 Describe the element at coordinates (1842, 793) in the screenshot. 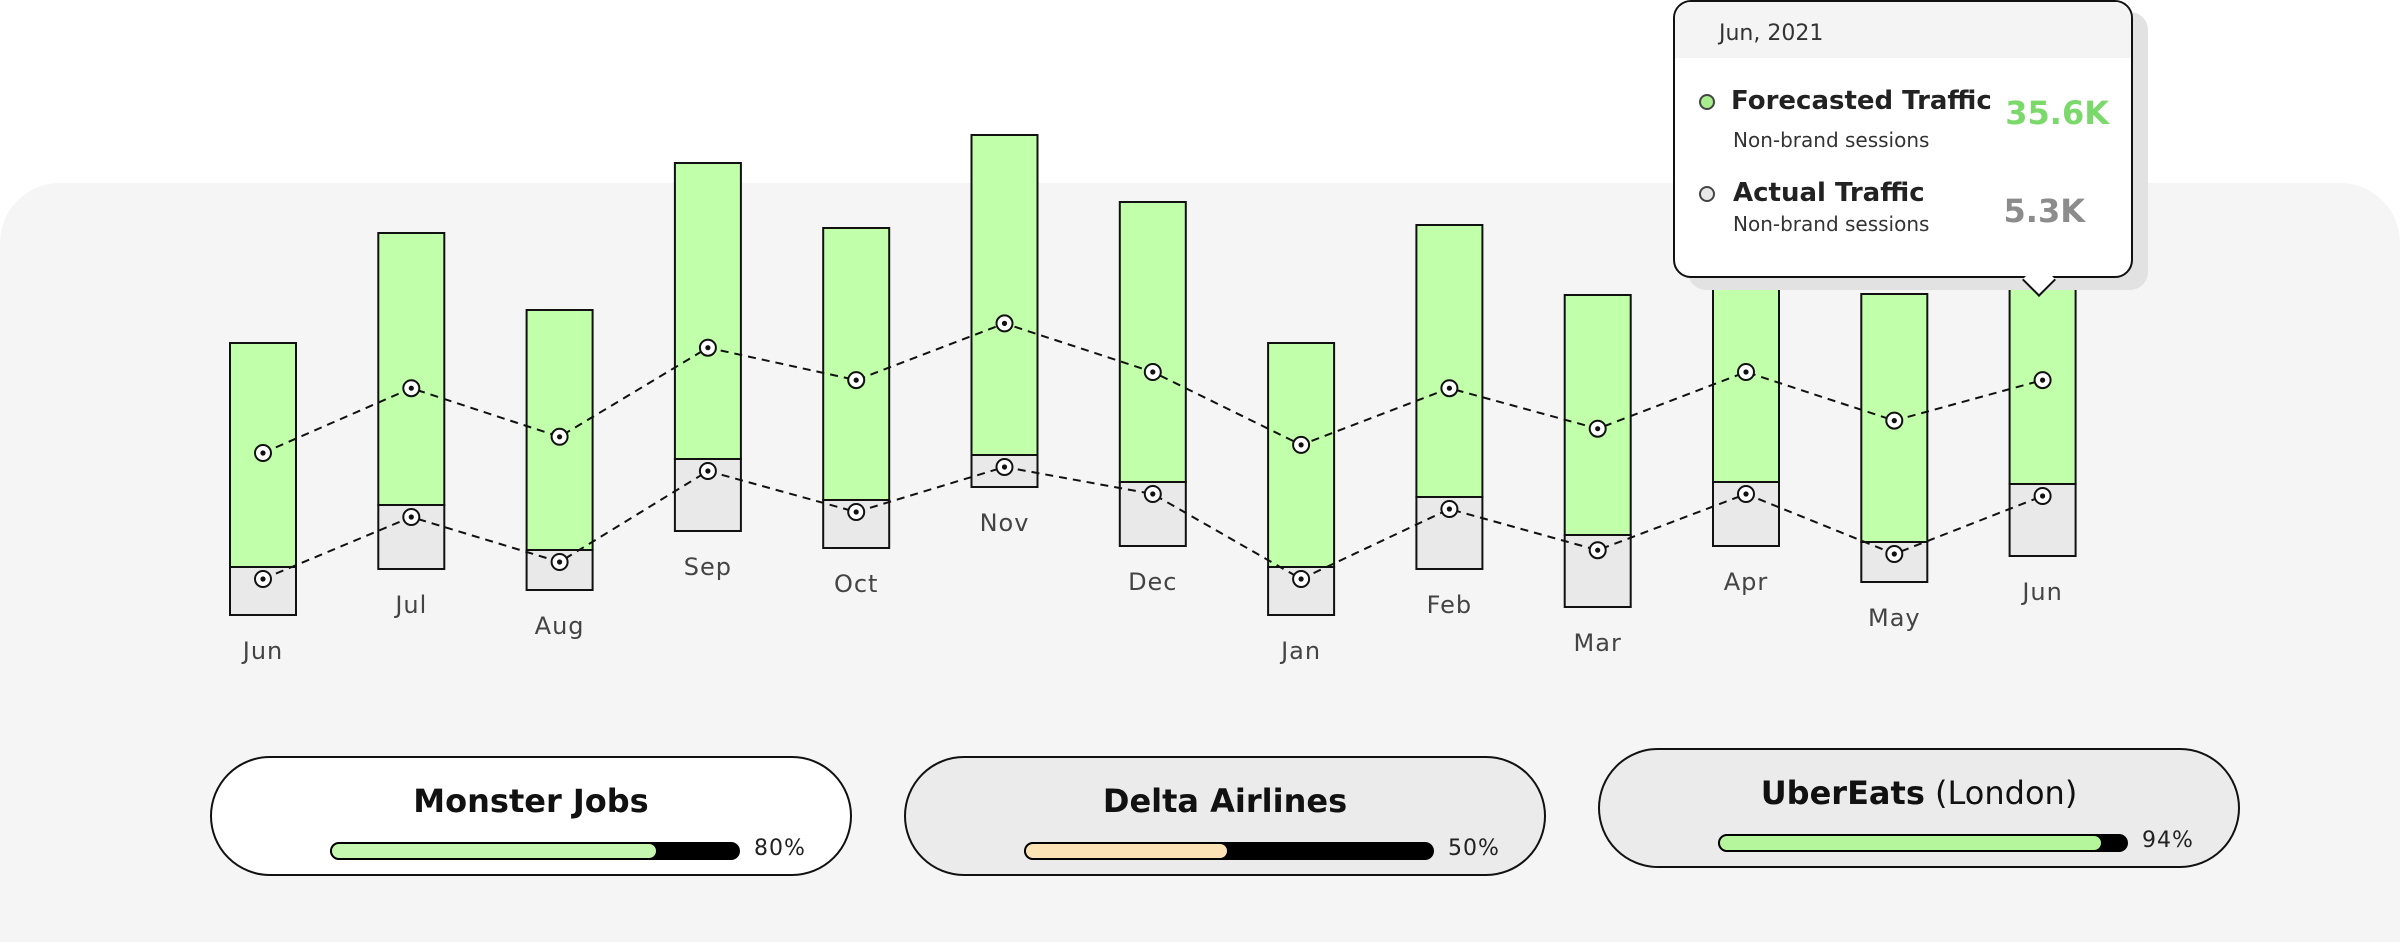

I see `client-name: UberEats` at that location.